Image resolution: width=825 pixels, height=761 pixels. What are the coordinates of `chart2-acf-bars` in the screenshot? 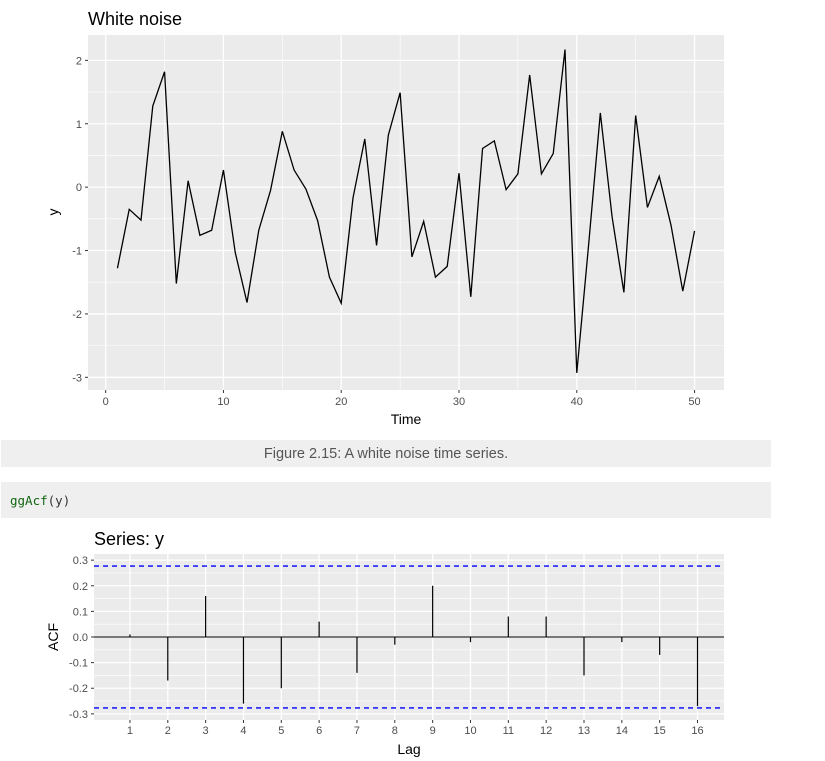 It's located at (409, 646).